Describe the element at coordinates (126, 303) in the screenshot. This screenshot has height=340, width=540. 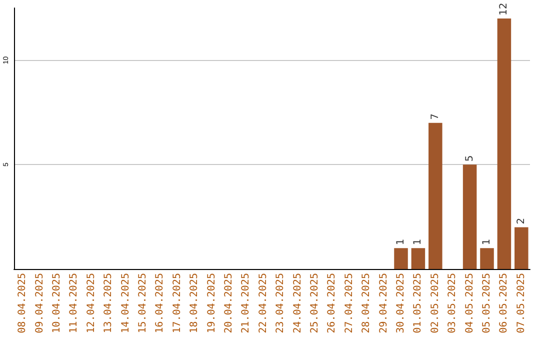
I see `x-tick-label: 14.04.2025` at that location.